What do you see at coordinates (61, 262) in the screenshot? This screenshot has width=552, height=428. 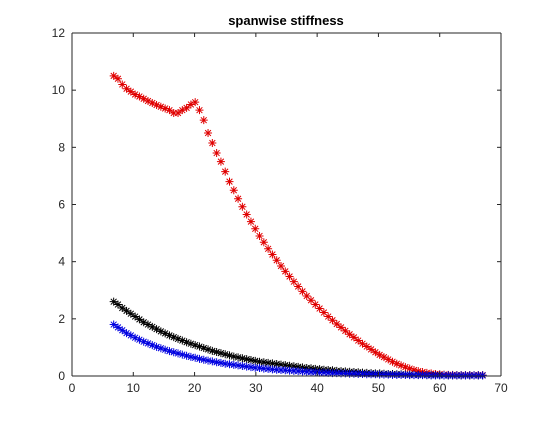 I see `y-tick-label: 4` at bounding box center [61, 262].